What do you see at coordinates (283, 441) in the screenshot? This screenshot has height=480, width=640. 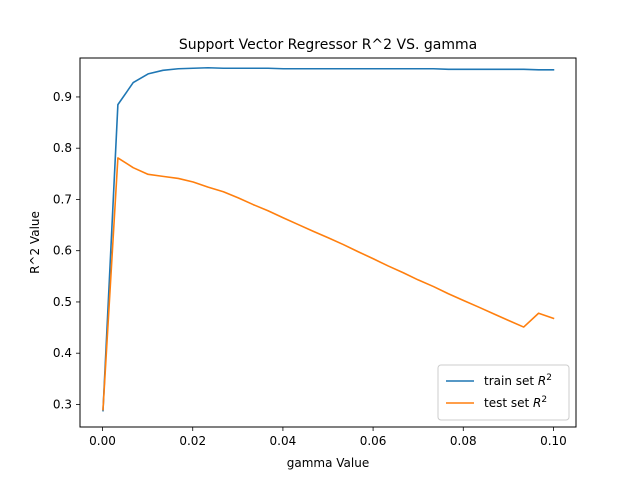 I see `x-tick-label: 0.04` at bounding box center [283, 441].